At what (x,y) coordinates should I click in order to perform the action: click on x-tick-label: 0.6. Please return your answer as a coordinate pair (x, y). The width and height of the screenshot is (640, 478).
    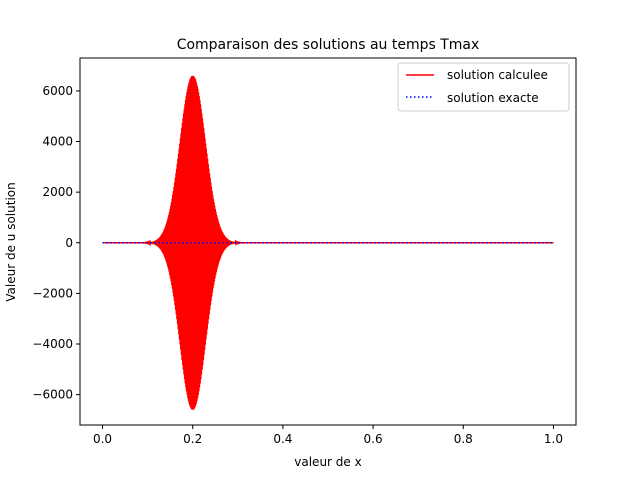
    Looking at the image, I should click on (373, 439).